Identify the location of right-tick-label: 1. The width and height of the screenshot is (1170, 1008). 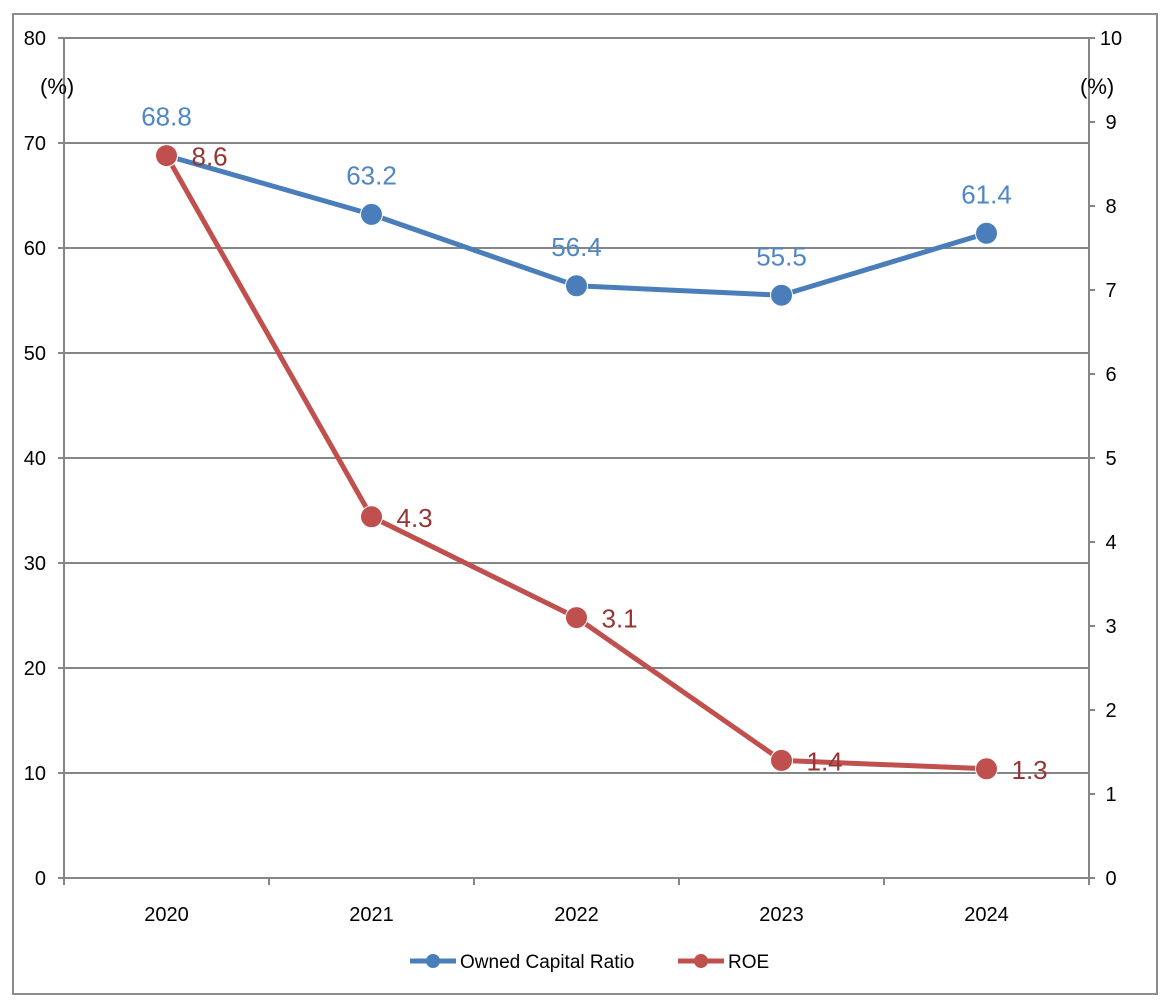
(1110, 795).